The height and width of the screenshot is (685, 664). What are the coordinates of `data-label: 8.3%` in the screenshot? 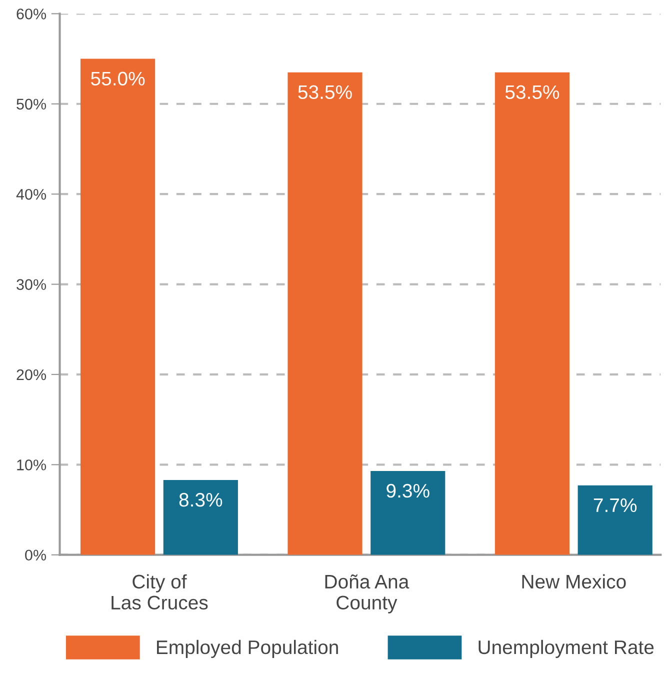 It's located at (200, 499).